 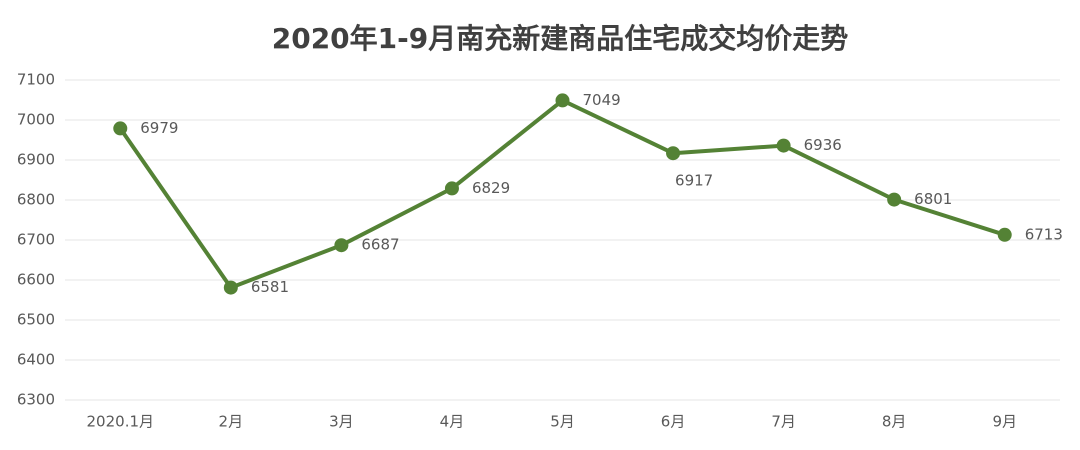 I want to click on x-tick-label: 2020.1月, so click(x=121, y=422).